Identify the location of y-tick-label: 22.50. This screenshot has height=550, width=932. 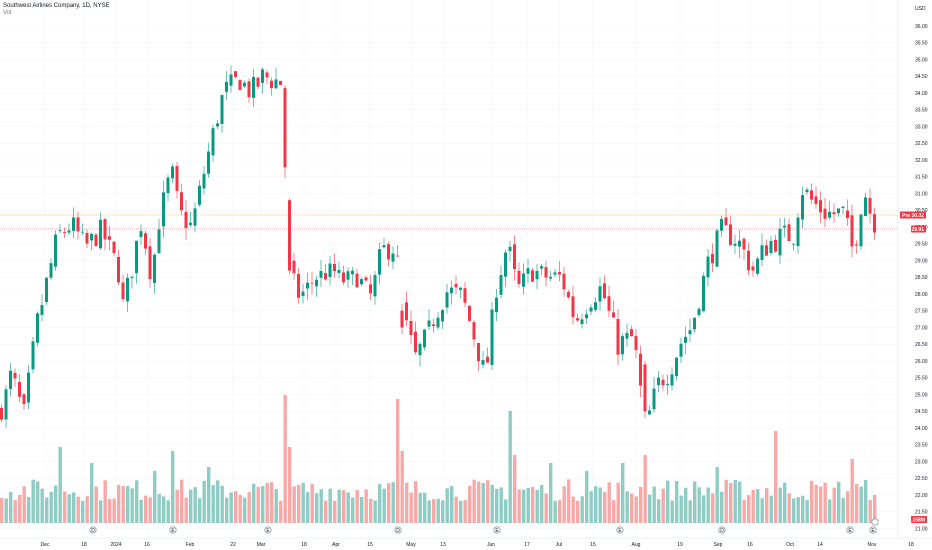
(921, 479).